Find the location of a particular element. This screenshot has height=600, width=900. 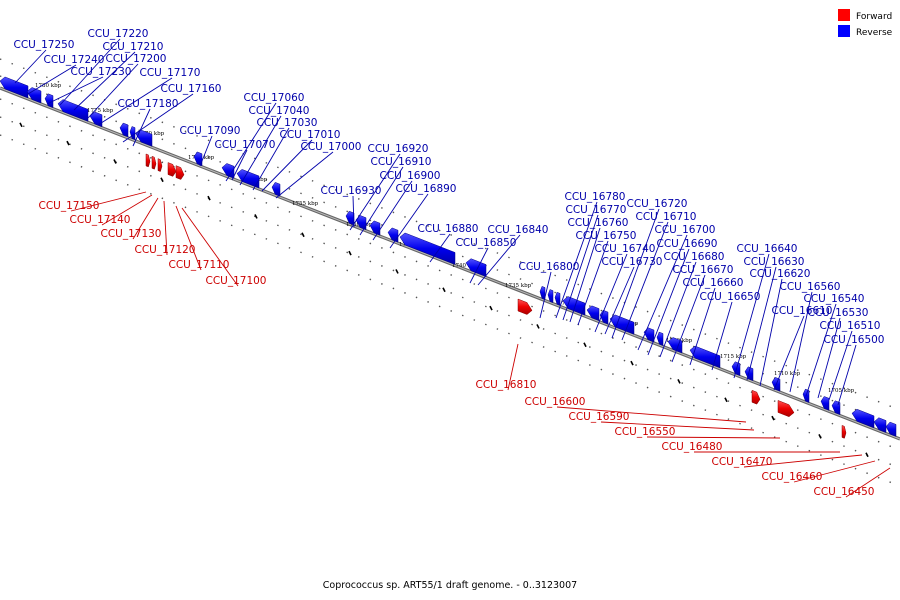

gene-label-reverse: CCU_17250 is located at coordinates (43, 45).